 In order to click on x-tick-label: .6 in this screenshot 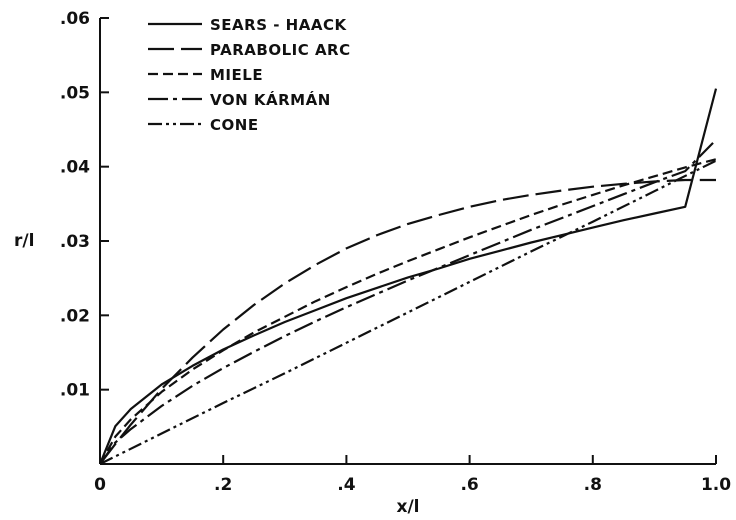, I will do `click(469, 485)`.